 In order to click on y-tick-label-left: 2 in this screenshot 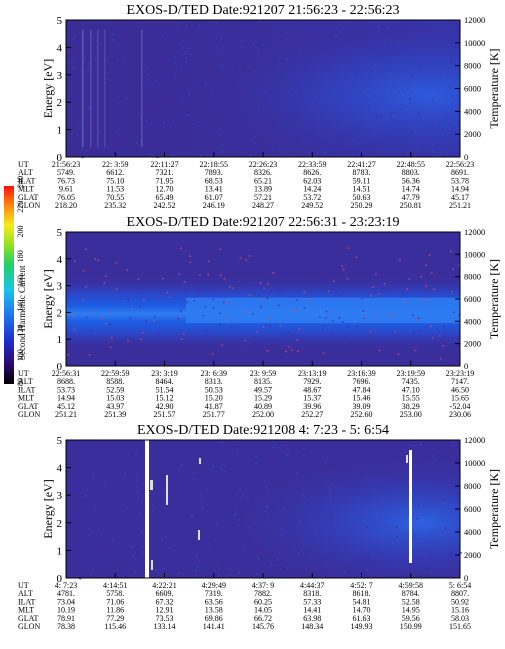, I will do `click(60, 524)`.